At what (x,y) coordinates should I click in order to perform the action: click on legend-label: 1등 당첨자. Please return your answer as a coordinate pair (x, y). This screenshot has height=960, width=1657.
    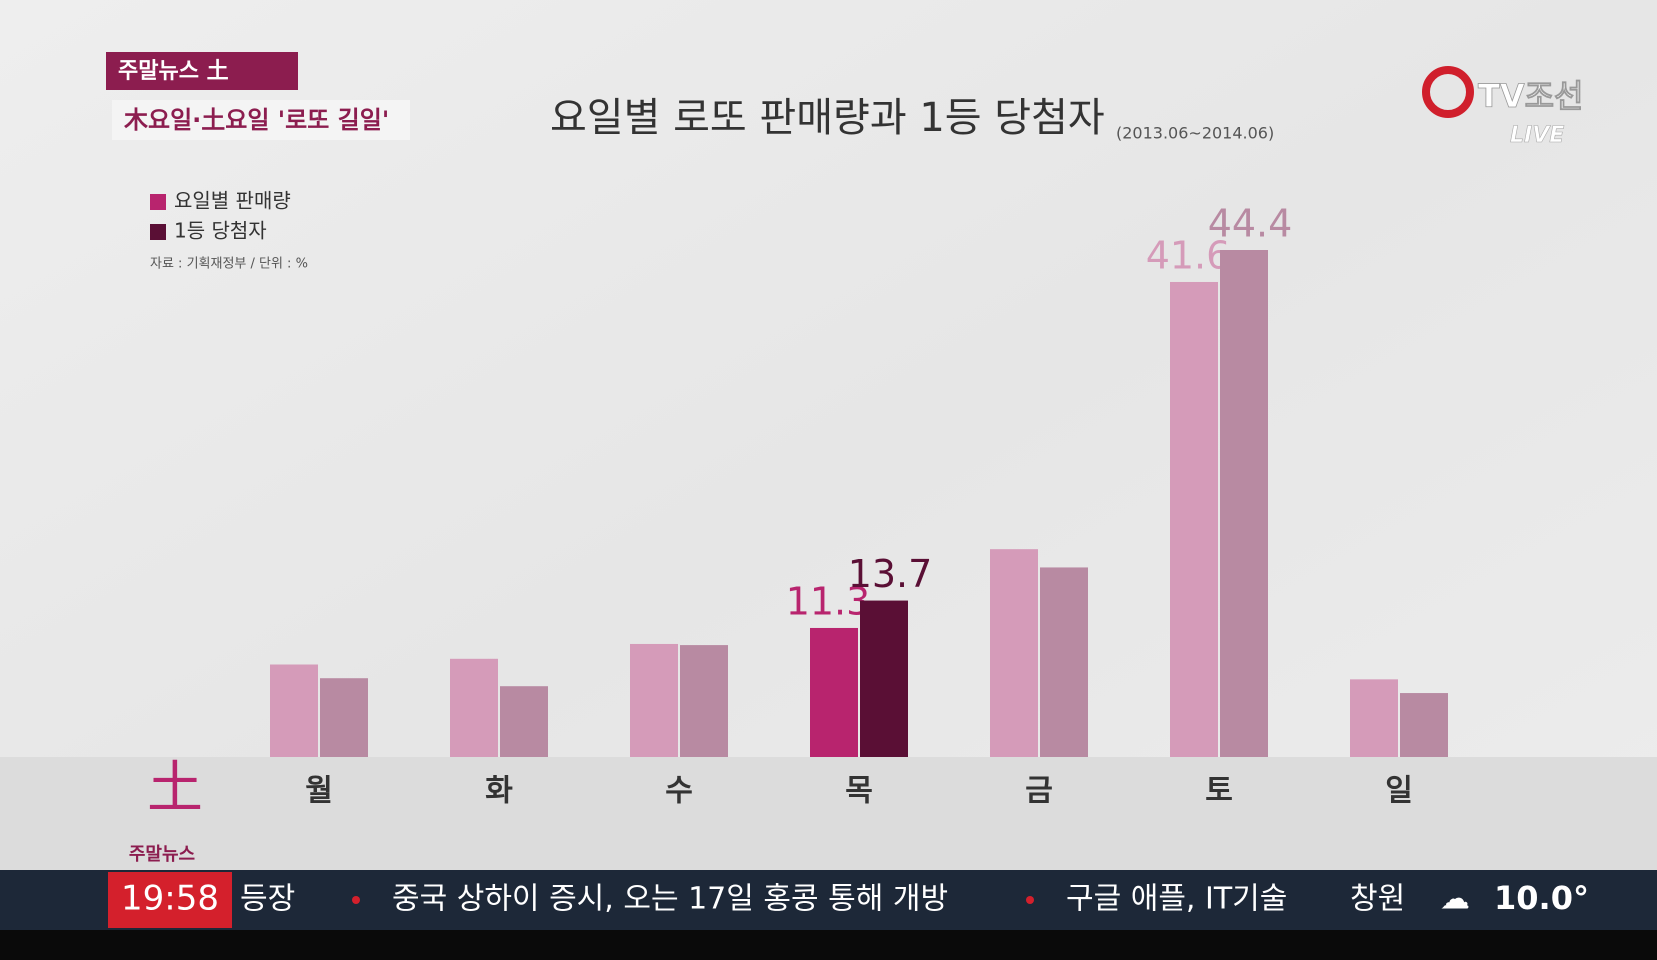
    Looking at the image, I should click on (220, 231).